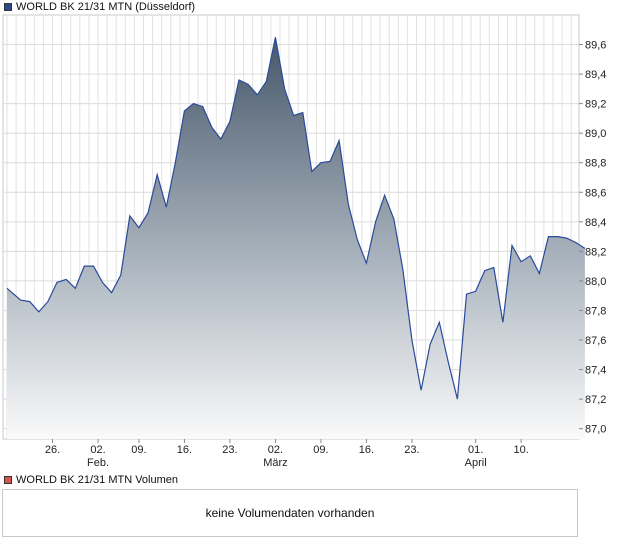 This screenshot has height=546, width=620. Describe the element at coordinates (106, 7) in the screenshot. I see `price-legend-label: WORLD BK 21/31 MTN (Düsseldorf)` at that location.